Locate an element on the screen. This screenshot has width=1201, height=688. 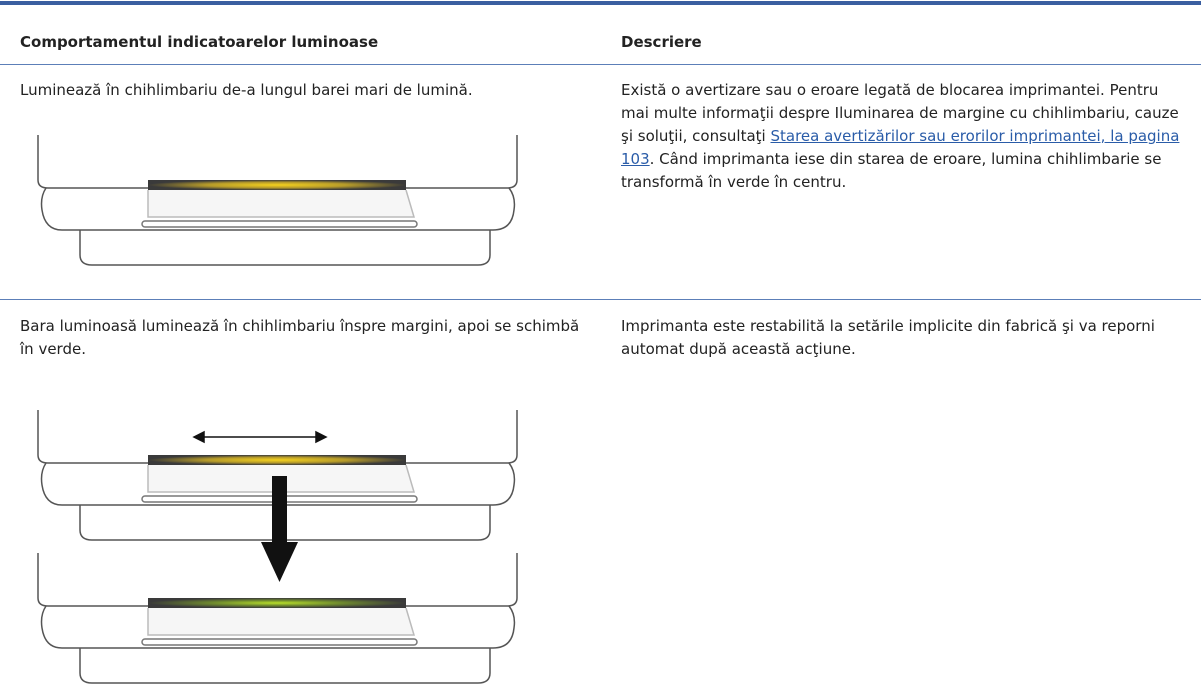
column-header: Descriere is located at coordinates (661, 42).